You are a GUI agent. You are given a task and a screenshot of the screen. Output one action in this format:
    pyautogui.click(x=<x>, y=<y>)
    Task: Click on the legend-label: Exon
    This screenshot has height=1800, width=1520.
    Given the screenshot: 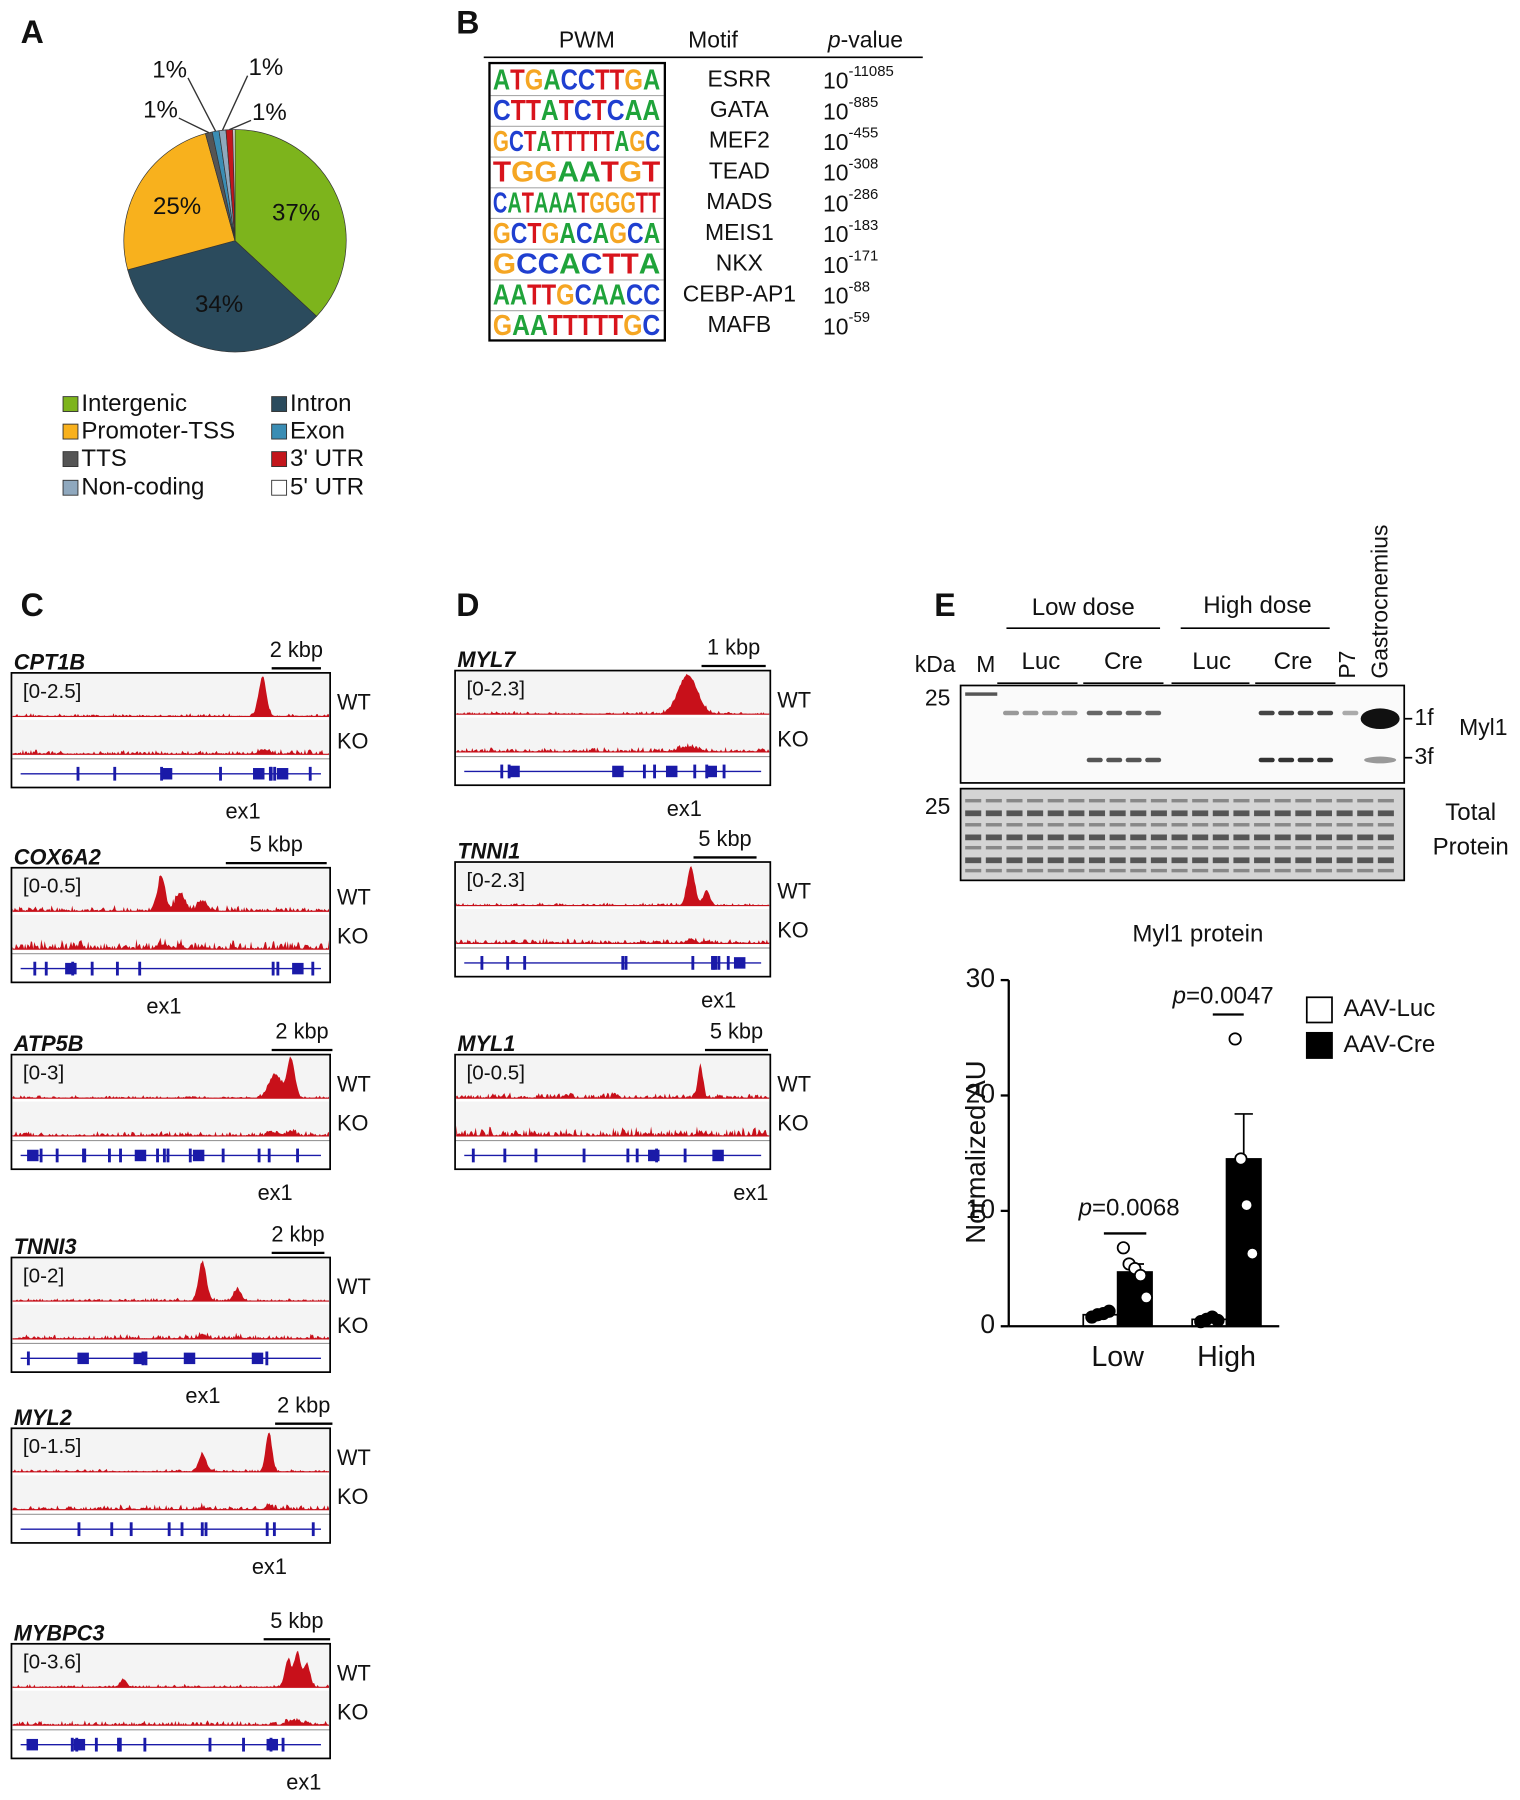 What is the action you would take?
    pyautogui.click(x=317, y=431)
    